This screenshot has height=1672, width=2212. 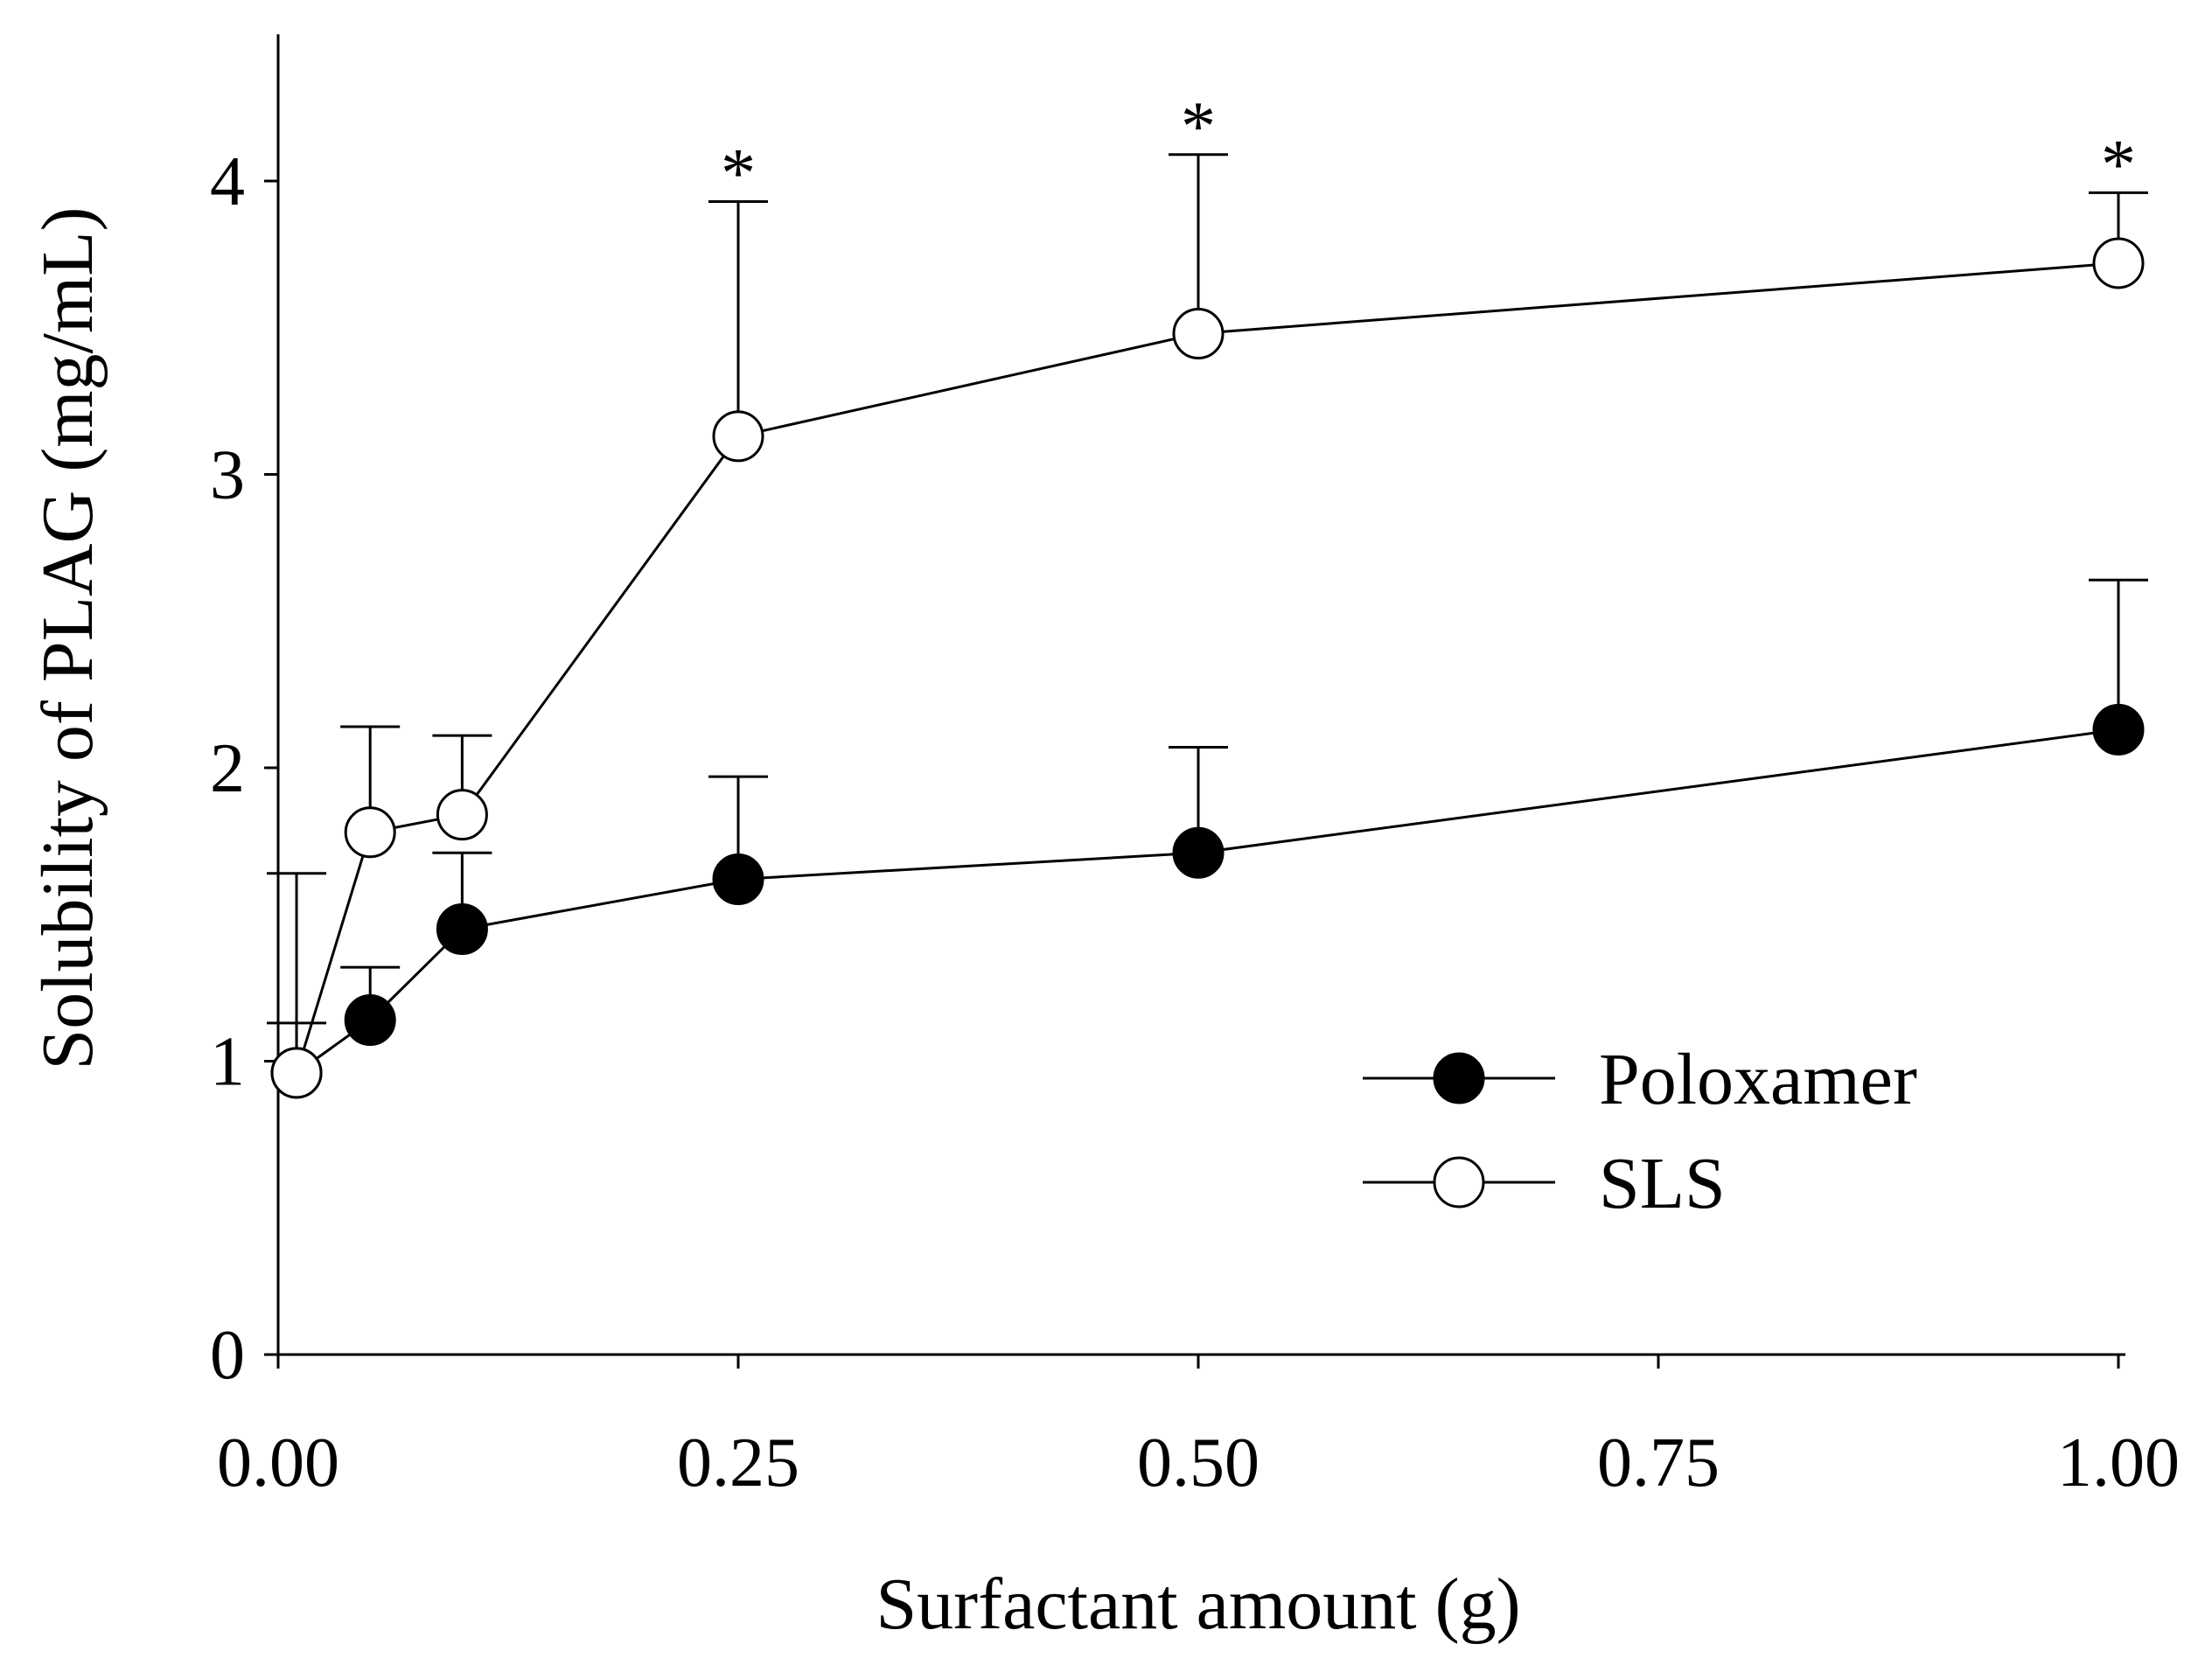 I want to click on x-tick-label: 0.50, so click(x=1198, y=1463).